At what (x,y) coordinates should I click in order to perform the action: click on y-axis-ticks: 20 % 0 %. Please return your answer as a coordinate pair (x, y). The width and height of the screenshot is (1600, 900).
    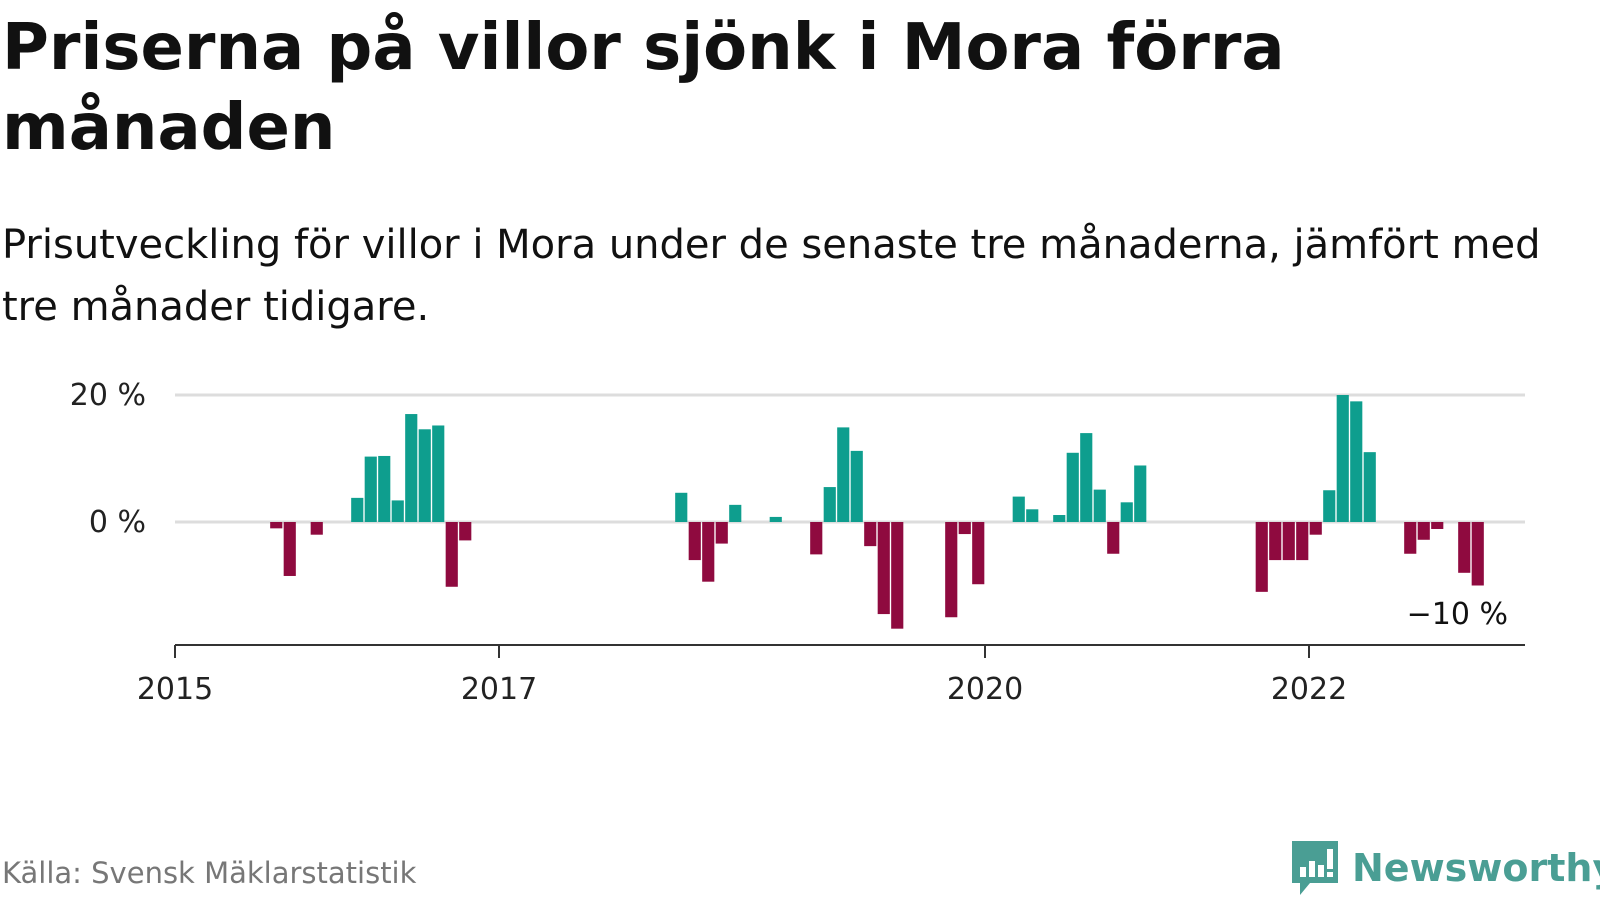
    Looking at the image, I should click on (108, 459).